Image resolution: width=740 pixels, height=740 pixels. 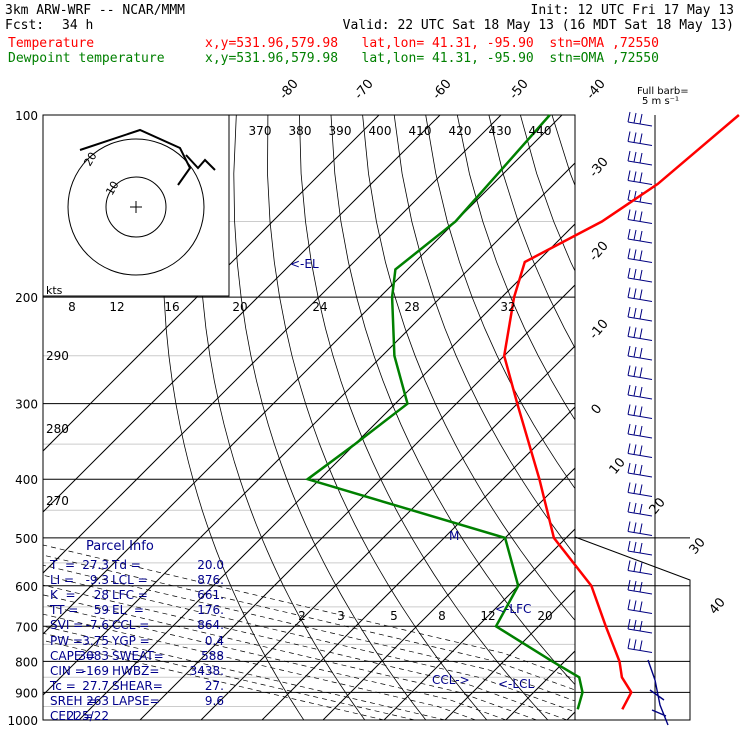 What do you see at coordinates (147, 157) in the screenshot?
I see `hodograph-trace` at bounding box center [147, 157].